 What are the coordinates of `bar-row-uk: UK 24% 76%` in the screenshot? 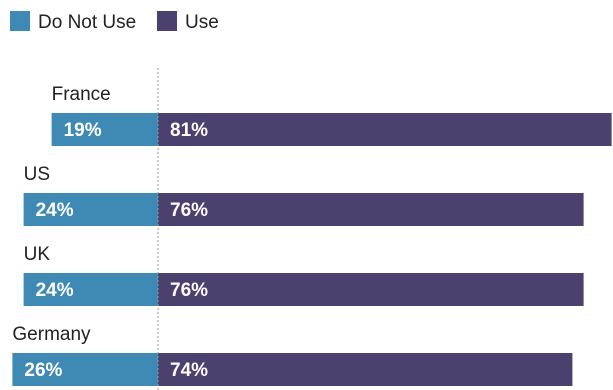 It's located at (303, 275).